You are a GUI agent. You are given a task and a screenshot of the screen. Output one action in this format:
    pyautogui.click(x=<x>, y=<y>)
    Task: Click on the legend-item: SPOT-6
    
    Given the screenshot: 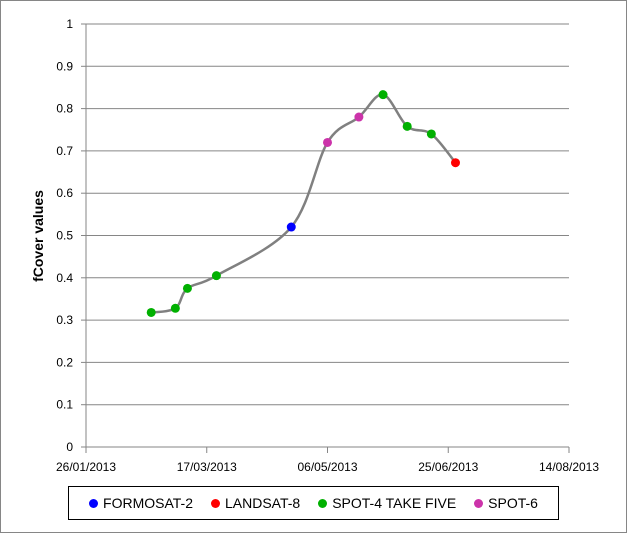 What is the action you would take?
    pyautogui.click(x=506, y=503)
    